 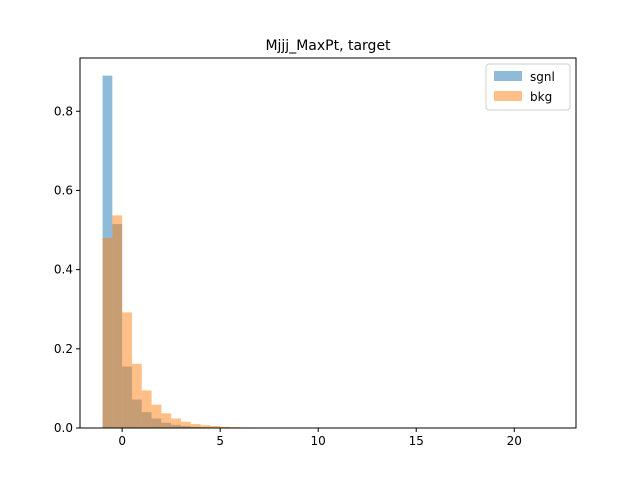 I want to click on x-tick-label: 10, so click(x=318, y=441).